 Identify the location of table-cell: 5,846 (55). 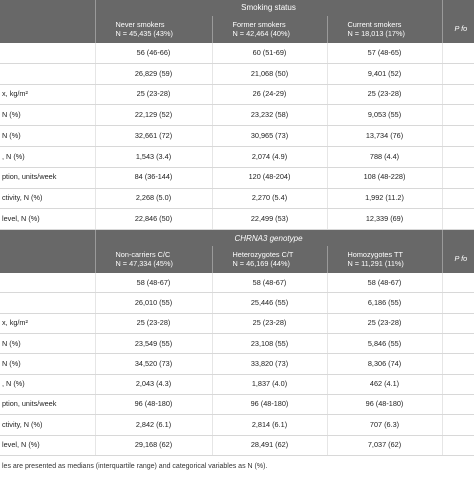
(385, 344).